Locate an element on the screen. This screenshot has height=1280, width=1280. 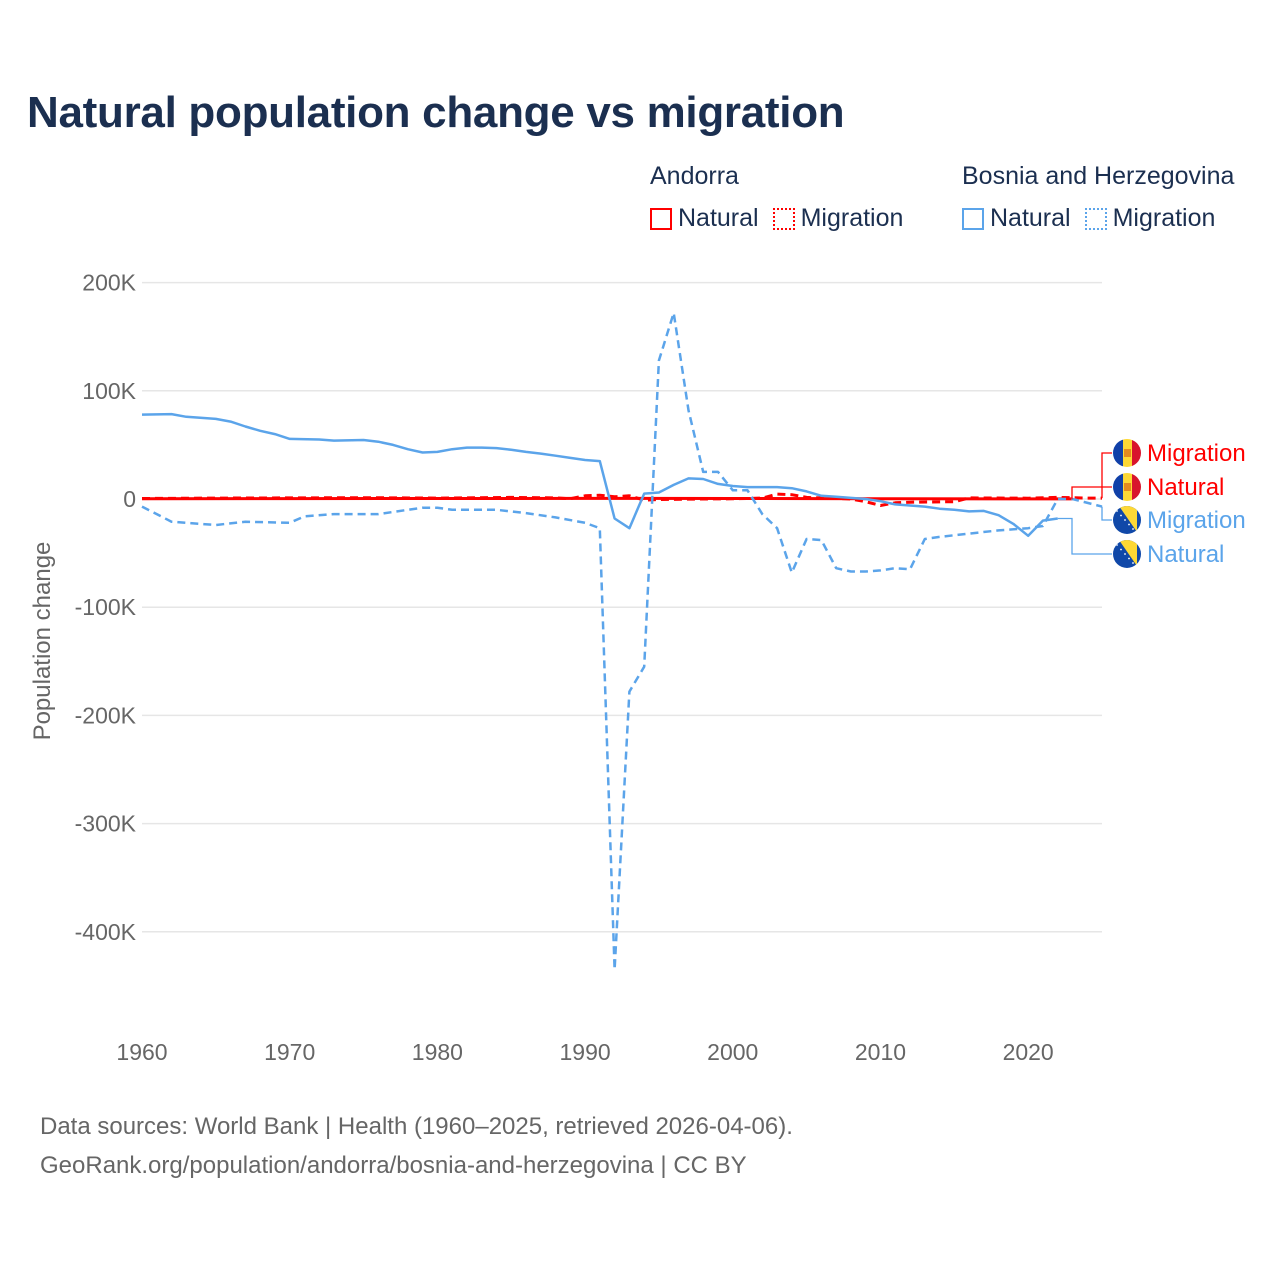
y-tick-label: -400K is located at coordinates (106, 932).